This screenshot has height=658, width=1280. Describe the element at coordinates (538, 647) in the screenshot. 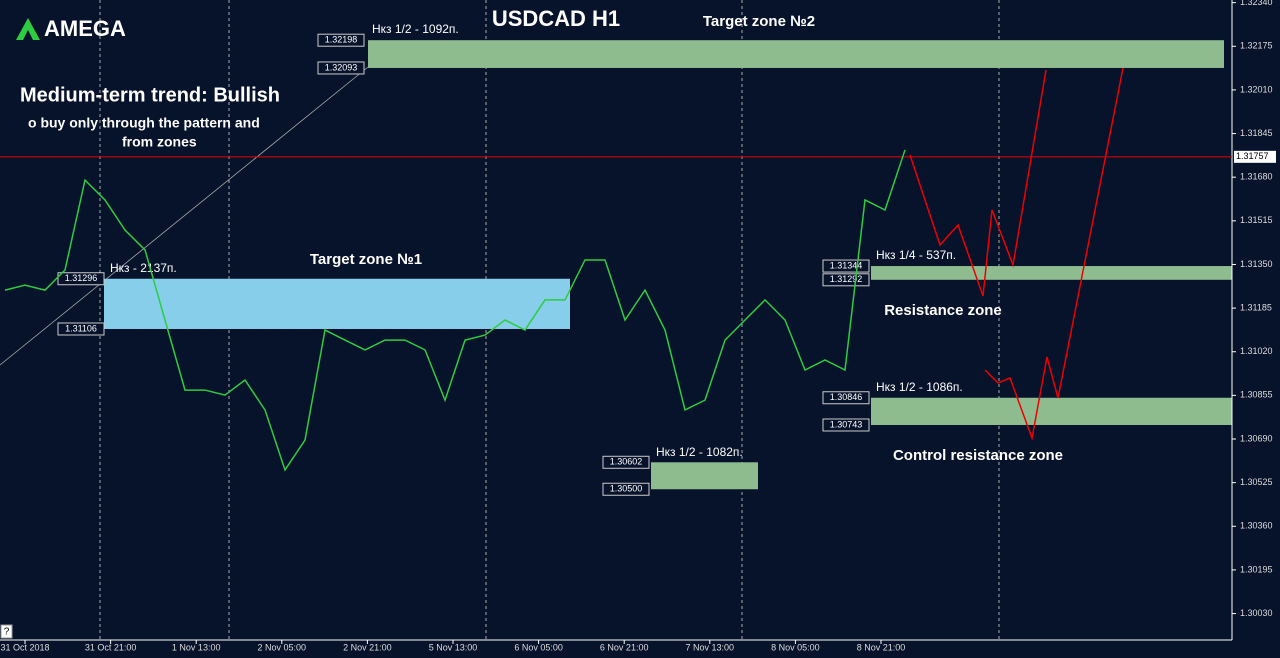

I see `x-tick-label: 6 Nov 05:00` at that location.